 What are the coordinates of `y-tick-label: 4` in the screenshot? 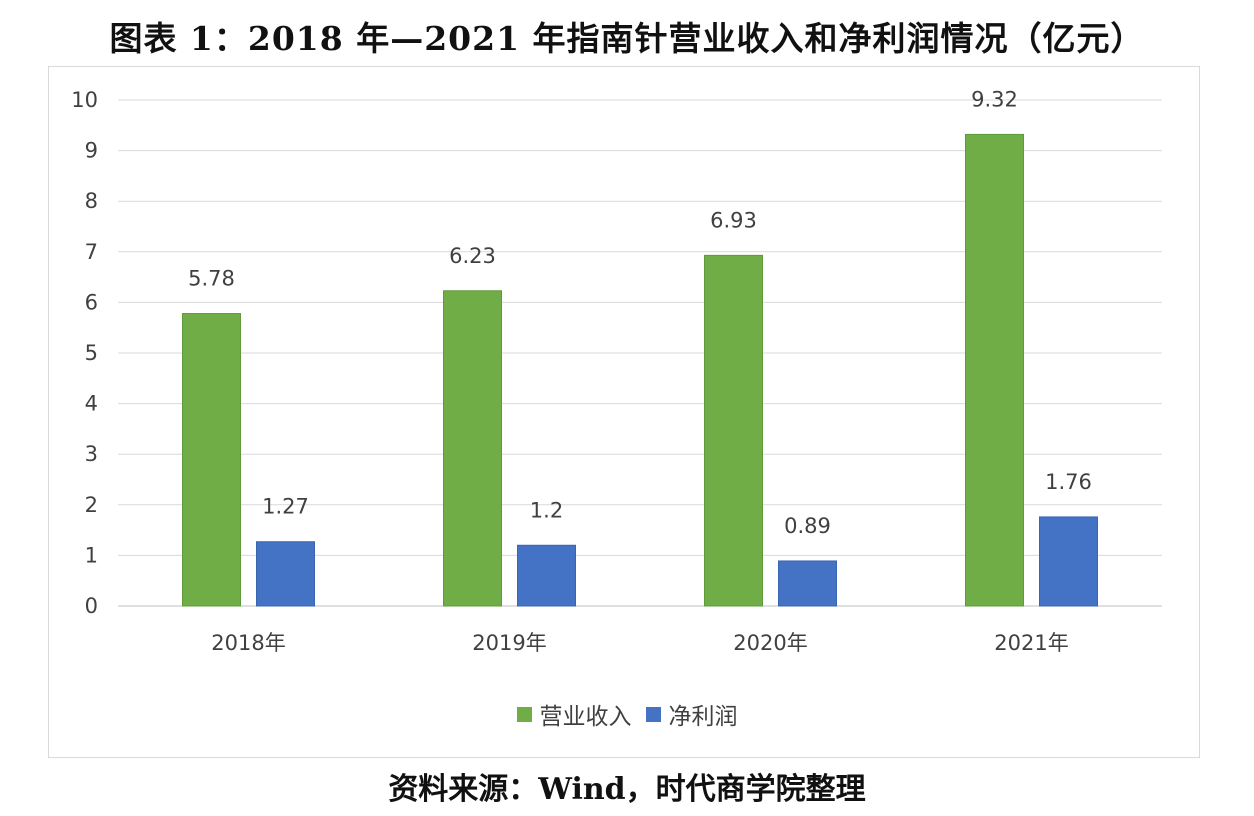 It's located at (91, 404).